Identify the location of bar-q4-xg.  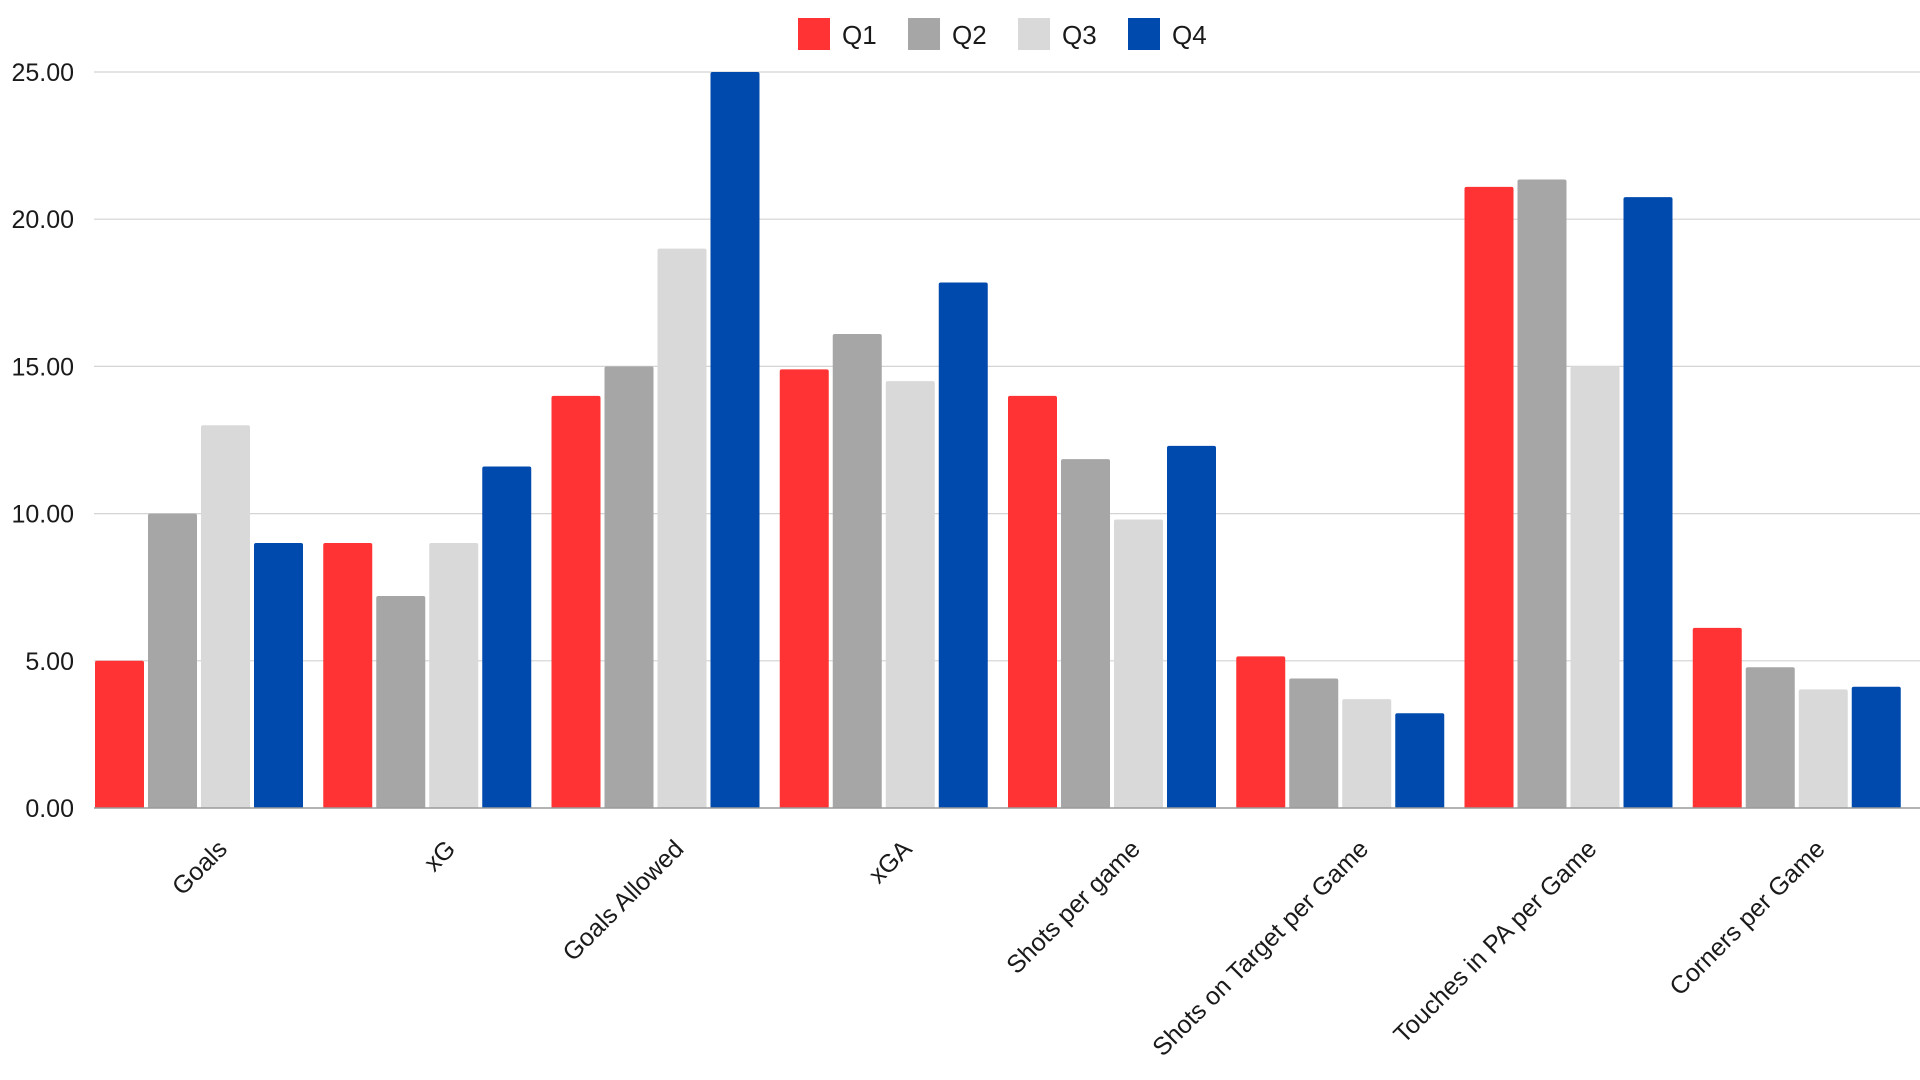
(507, 637).